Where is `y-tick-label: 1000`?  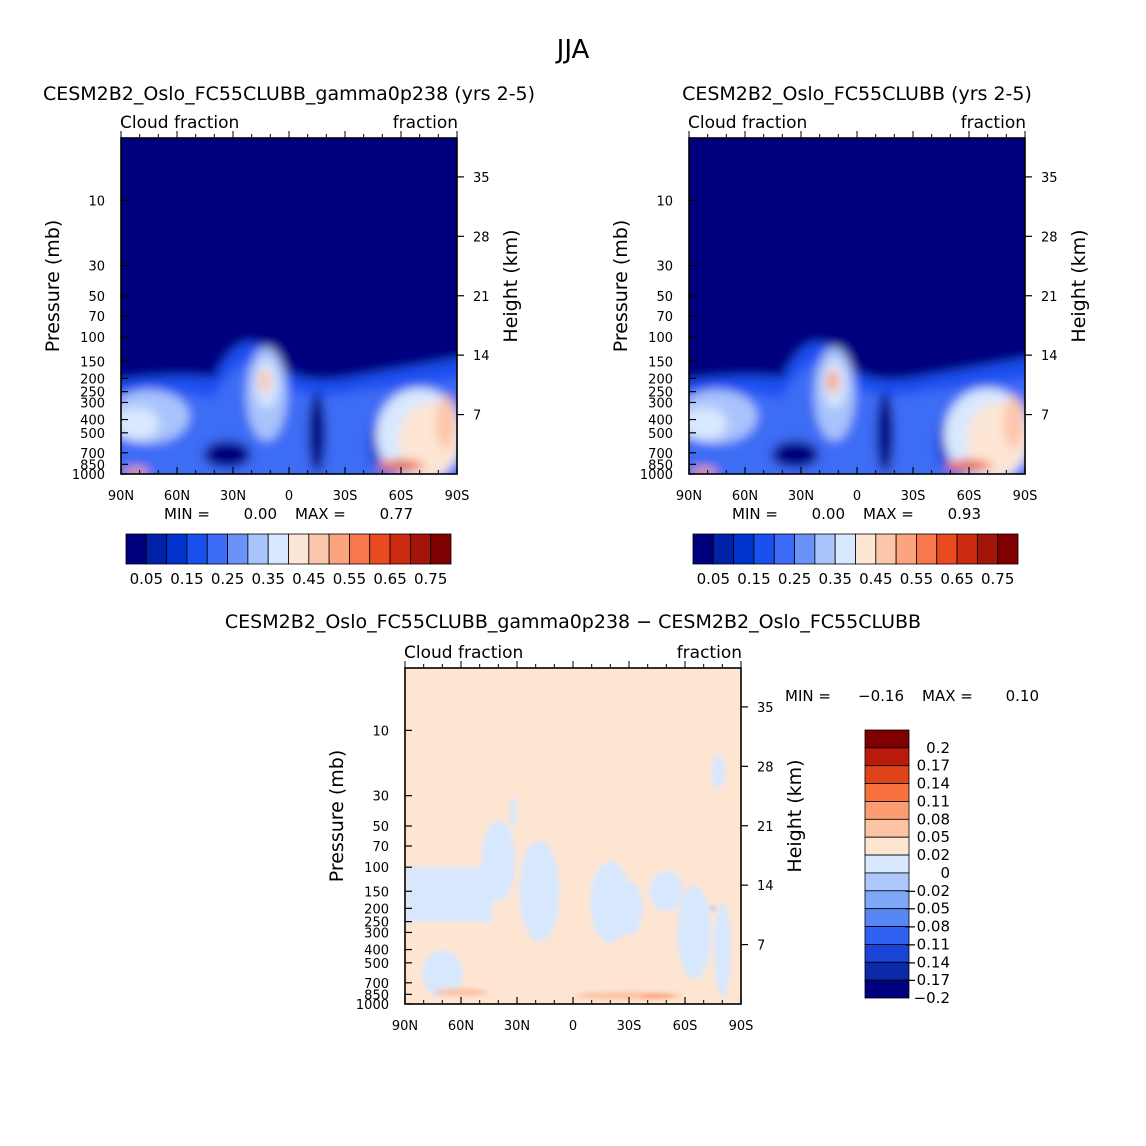
y-tick-label: 1000 is located at coordinates (656, 475).